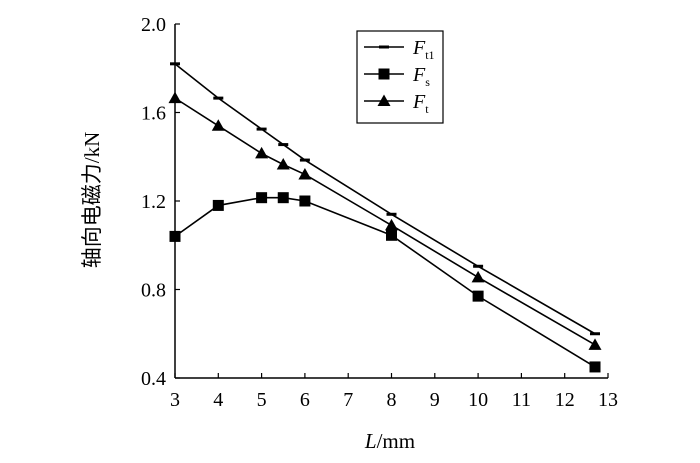 This screenshot has height=463, width=700. Describe the element at coordinates (153, 379) in the screenshot. I see `y-tick-label: 0.4` at that location.